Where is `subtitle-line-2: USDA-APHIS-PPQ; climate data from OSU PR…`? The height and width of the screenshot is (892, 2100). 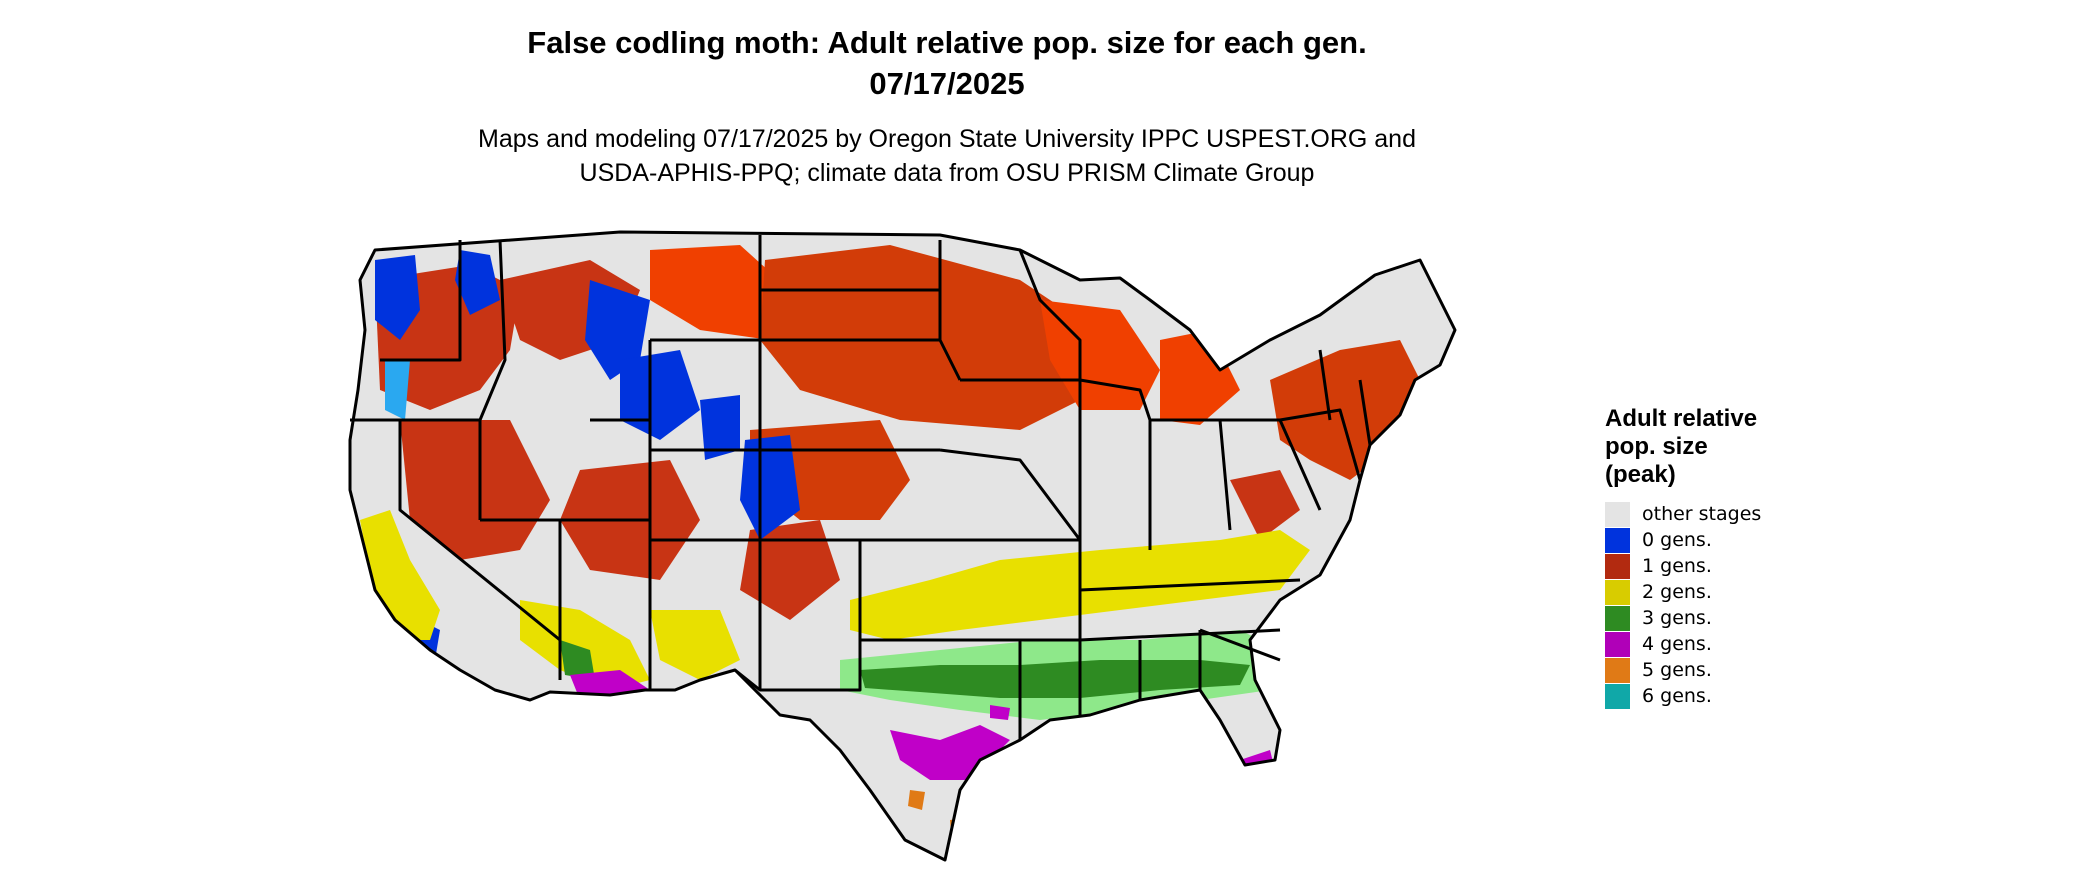
subtitle-line-2: USDA-APHIS-PPQ; climate data from OSU PR… is located at coordinates (947, 173).